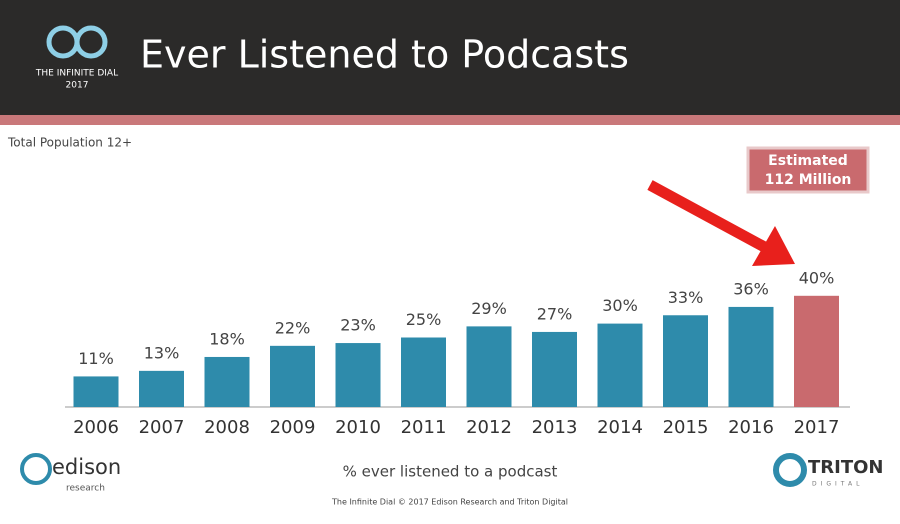  Describe the element at coordinates (36, 469) in the screenshot. I see `edison-mark` at that location.